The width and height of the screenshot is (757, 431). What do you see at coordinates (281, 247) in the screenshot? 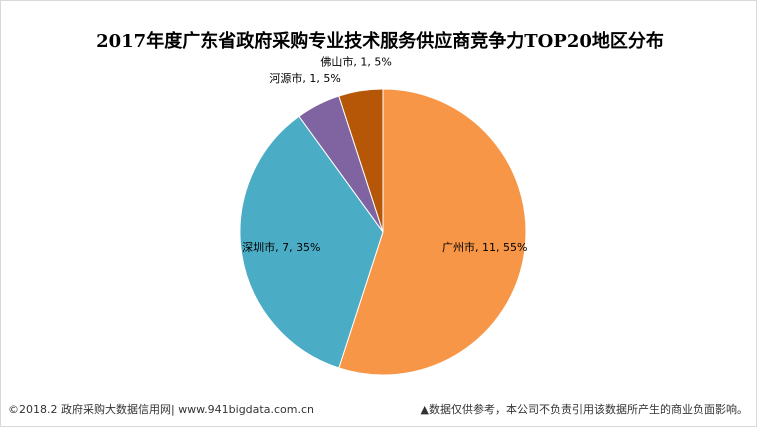
I see `data-label: 深圳市, 7, 35%` at bounding box center [281, 247].